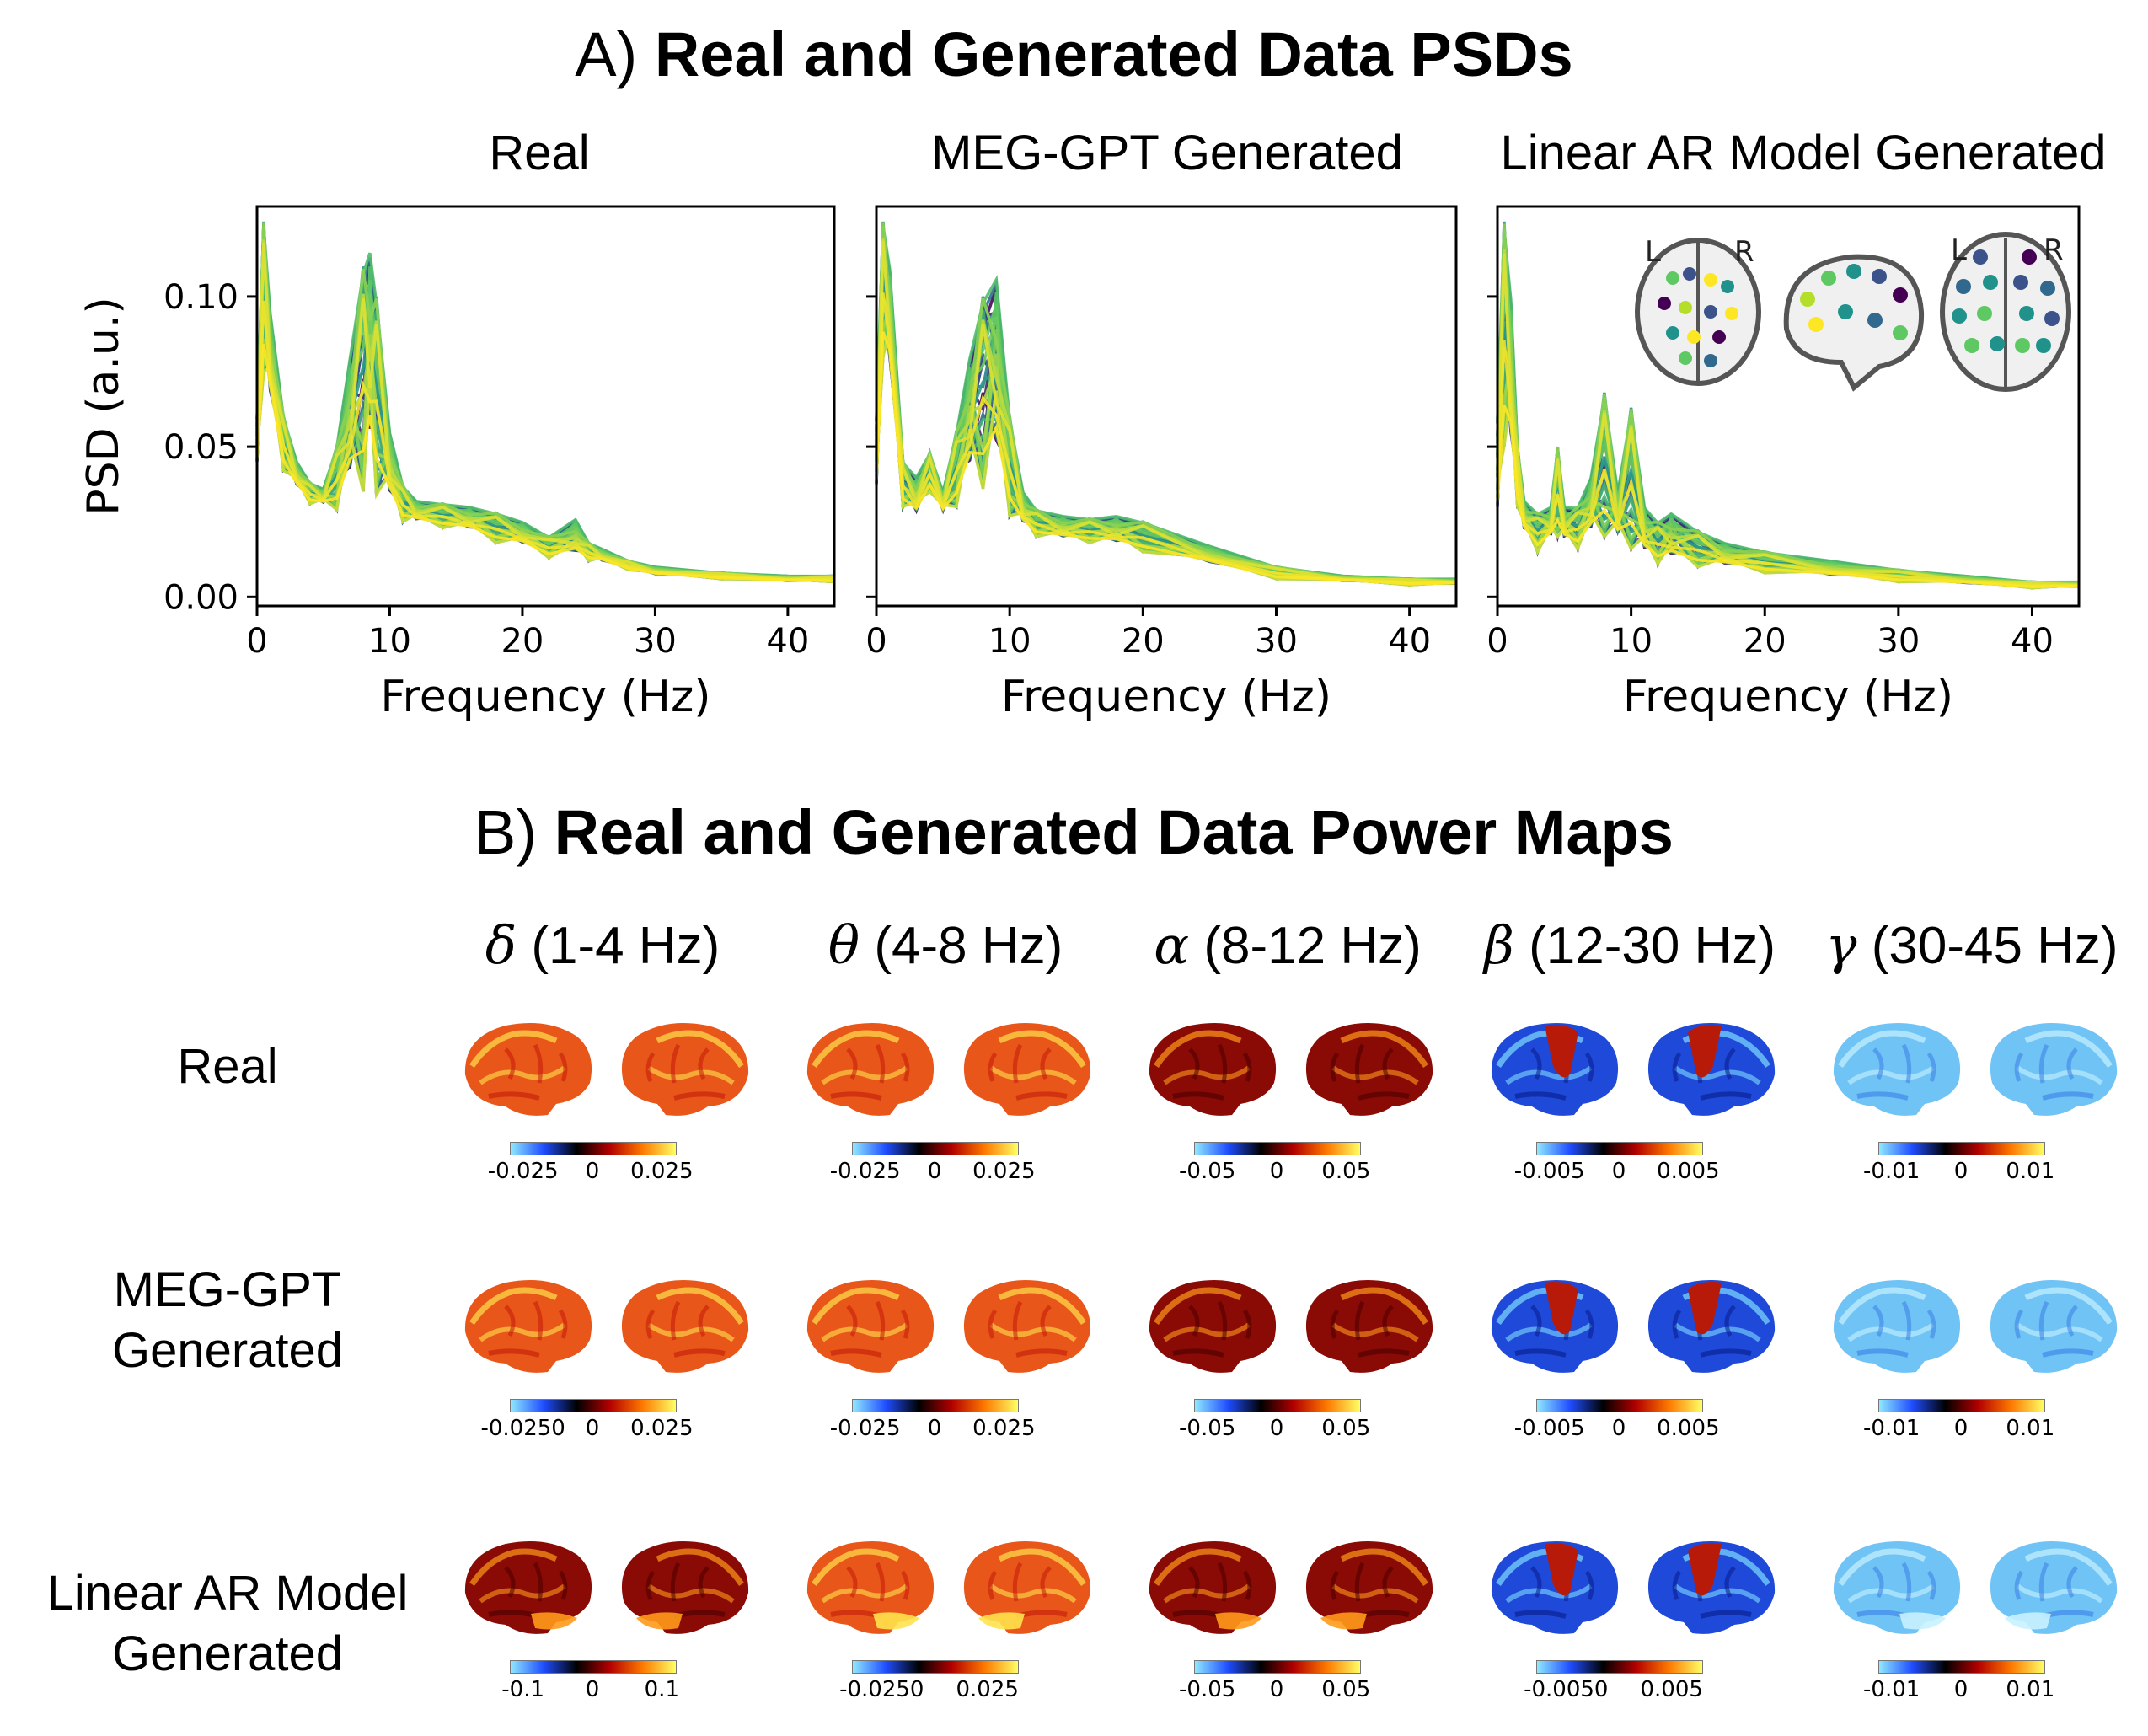 The height and width of the screenshot is (1736, 2148). I want to click on band-range: (30-45 Hz), so click(1995, 946).